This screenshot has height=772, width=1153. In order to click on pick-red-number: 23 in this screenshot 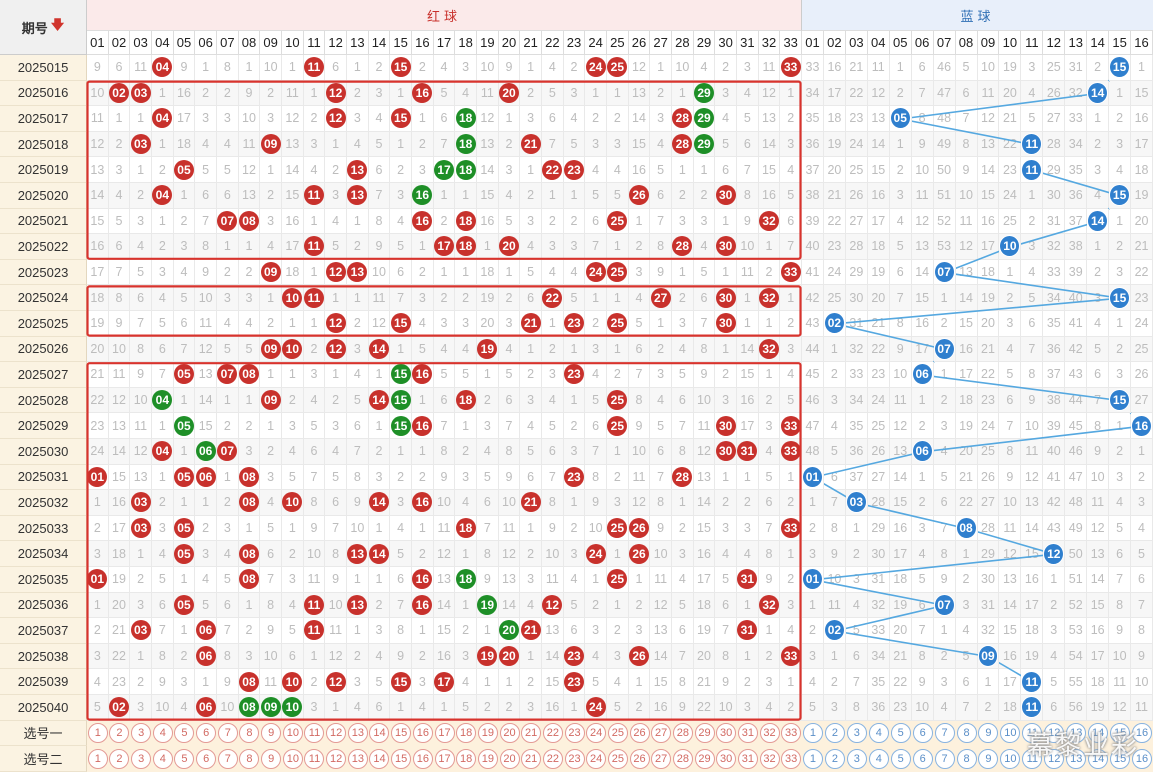, I will do `click(574, 733)`.